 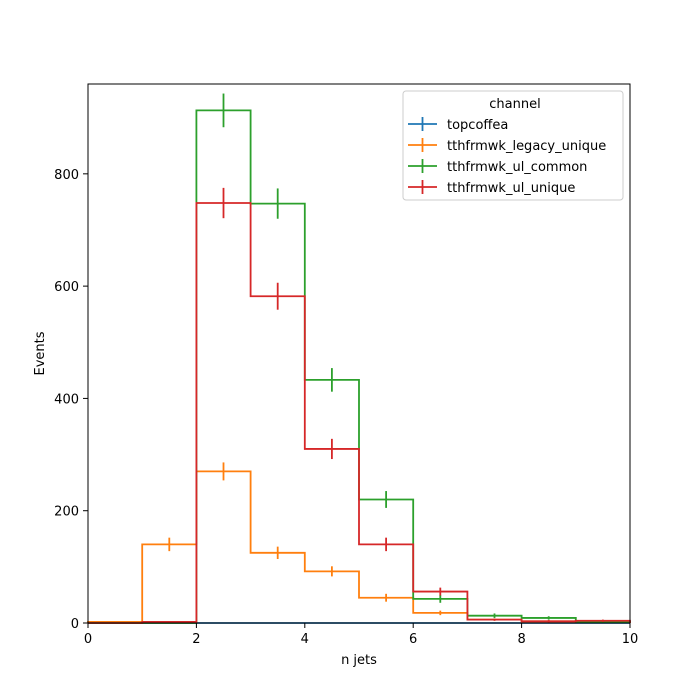 What do you see at coordinates (511, 188) in the screenshot?
I see `legend-label: tthfrmwk_ul_unique` at bounding box center [511, 188].